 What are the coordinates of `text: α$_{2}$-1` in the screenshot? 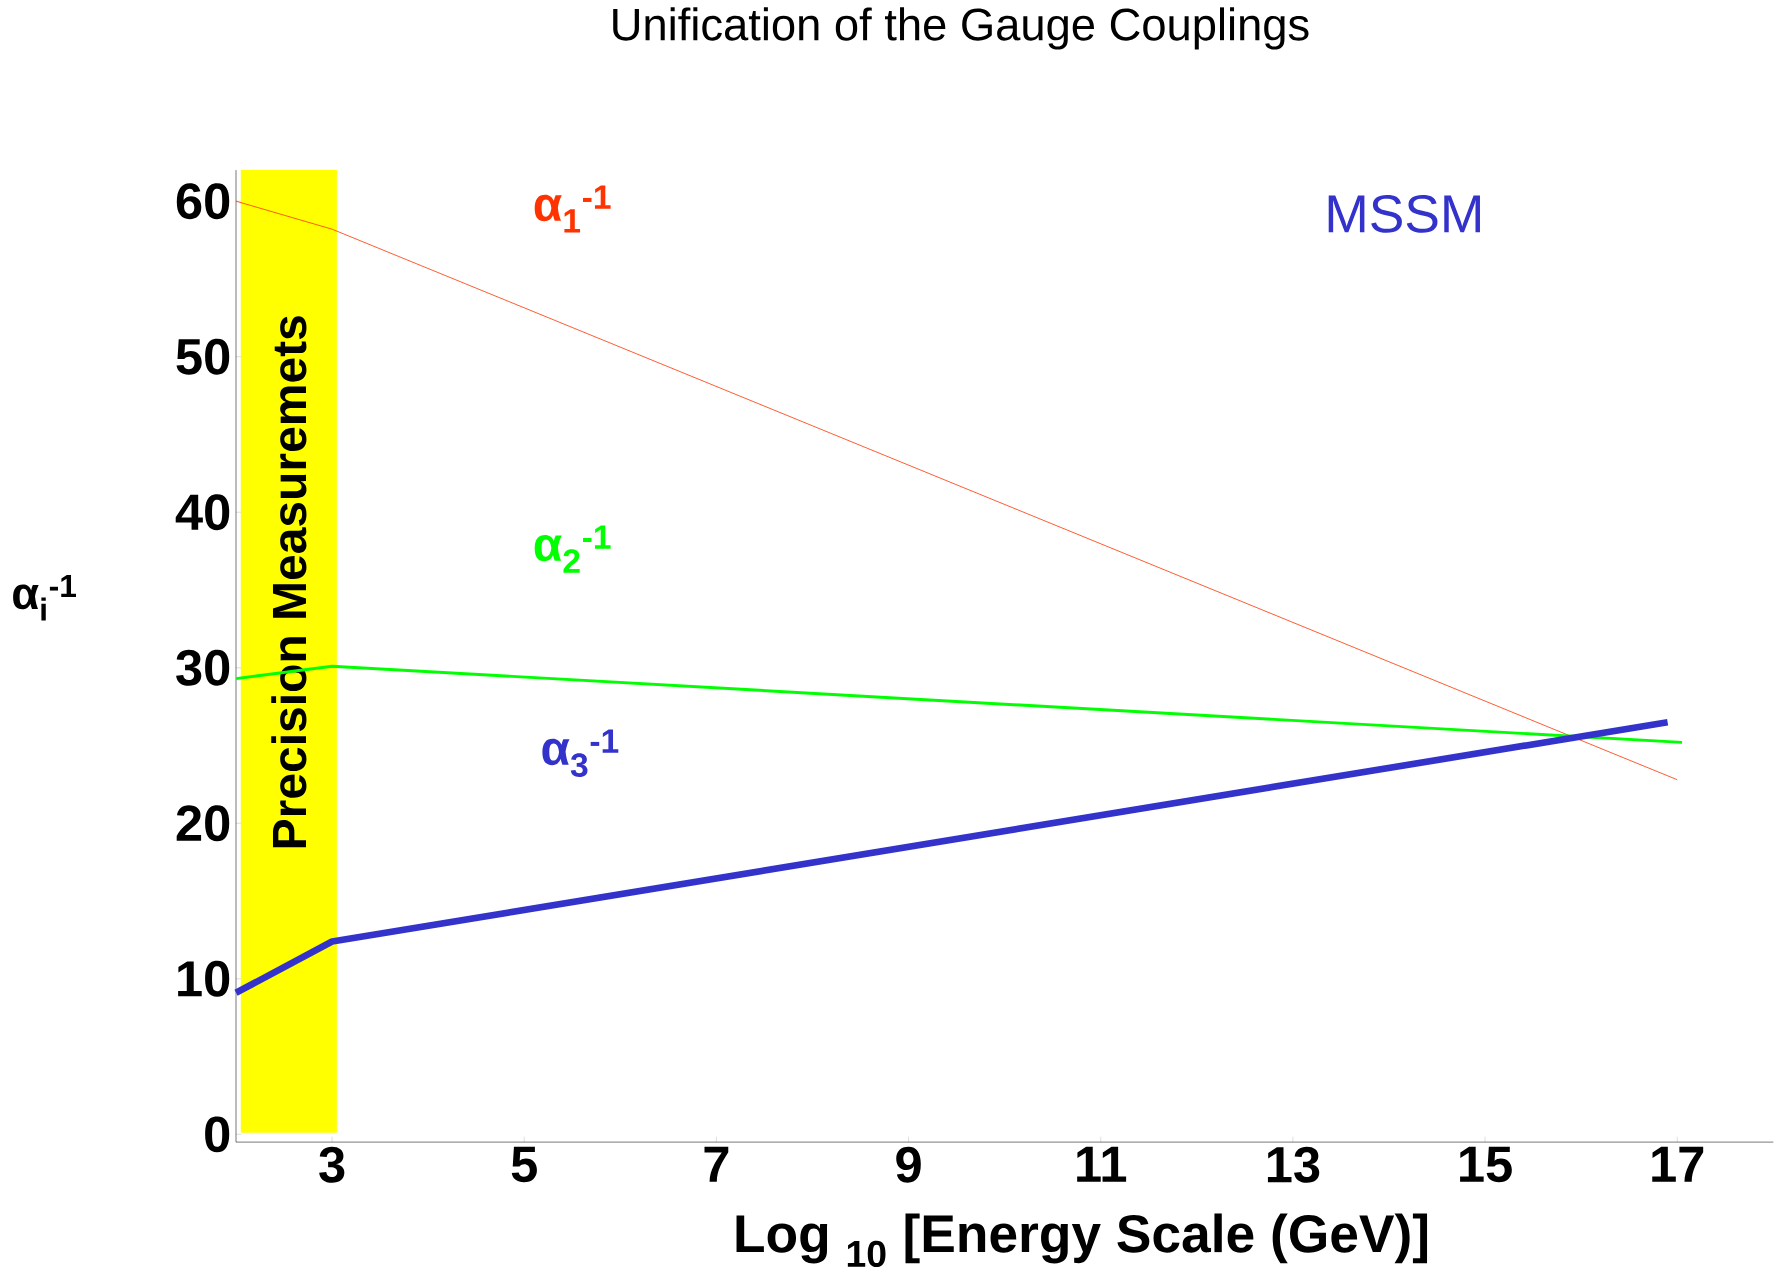 It's located at (572, 549).